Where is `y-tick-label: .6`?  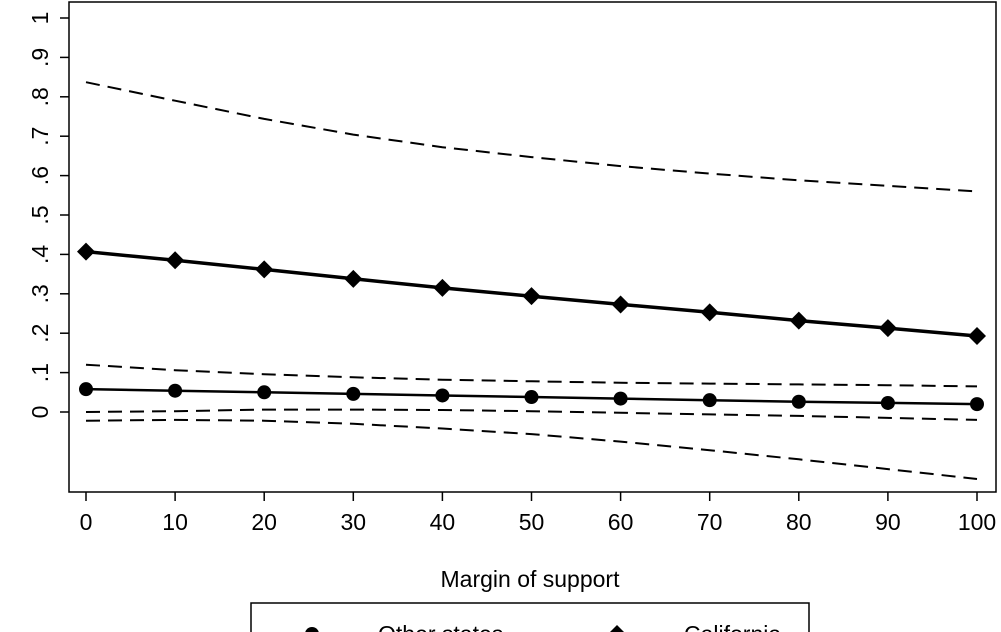
y-tick-label: .6 is located at coordinates (40, 175).